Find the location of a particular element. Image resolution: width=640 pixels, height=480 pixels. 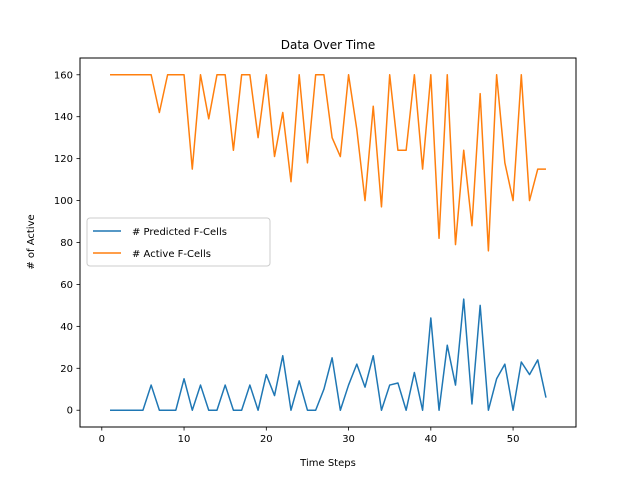

x-axis-label: Time Steps is located at coordinates (327, 463).